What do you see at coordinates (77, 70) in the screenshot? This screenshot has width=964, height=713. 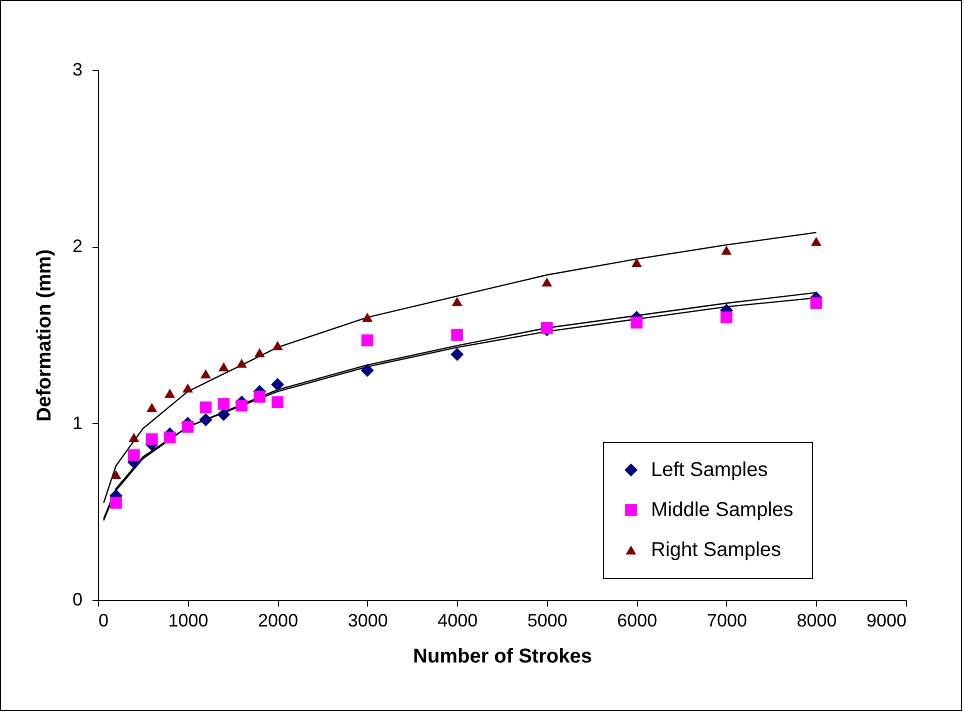 I see `y-tick-label: 3` at bounding box center [77, 70].